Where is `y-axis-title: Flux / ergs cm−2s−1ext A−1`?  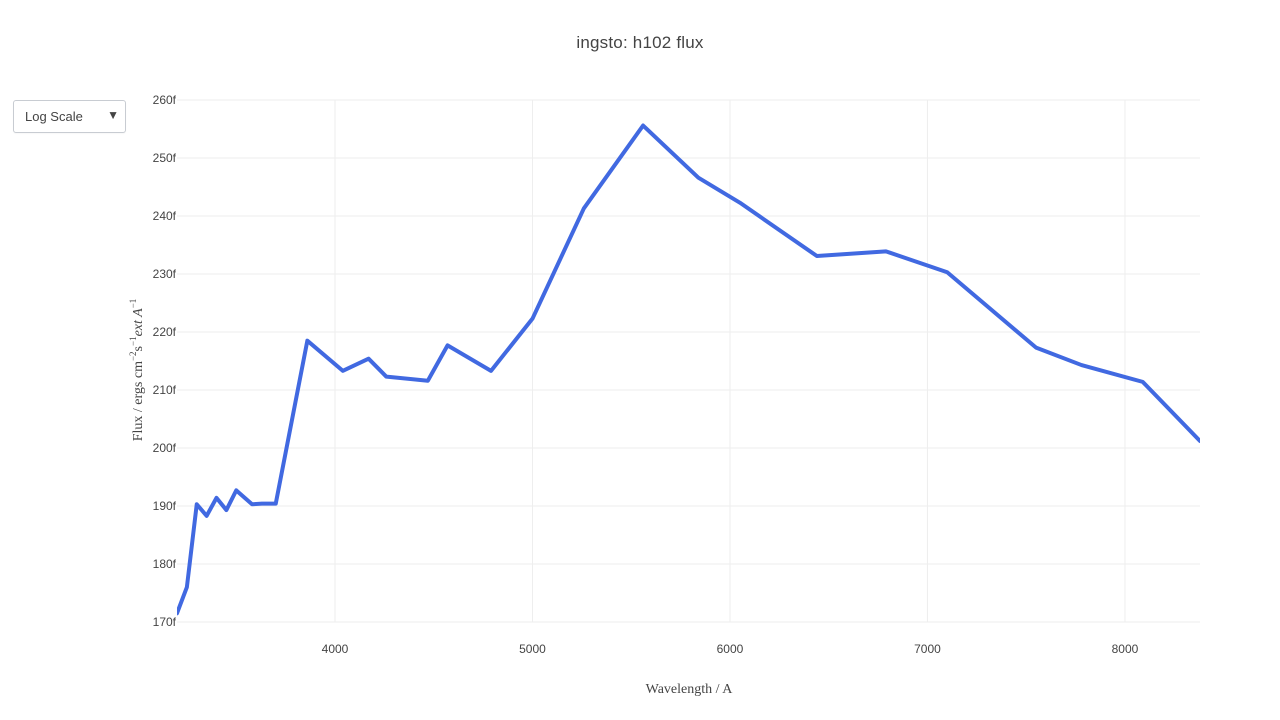 y-axis-title: Flux / ergs cm−2s−1ext A−1 is located at coordinates (137, 370).